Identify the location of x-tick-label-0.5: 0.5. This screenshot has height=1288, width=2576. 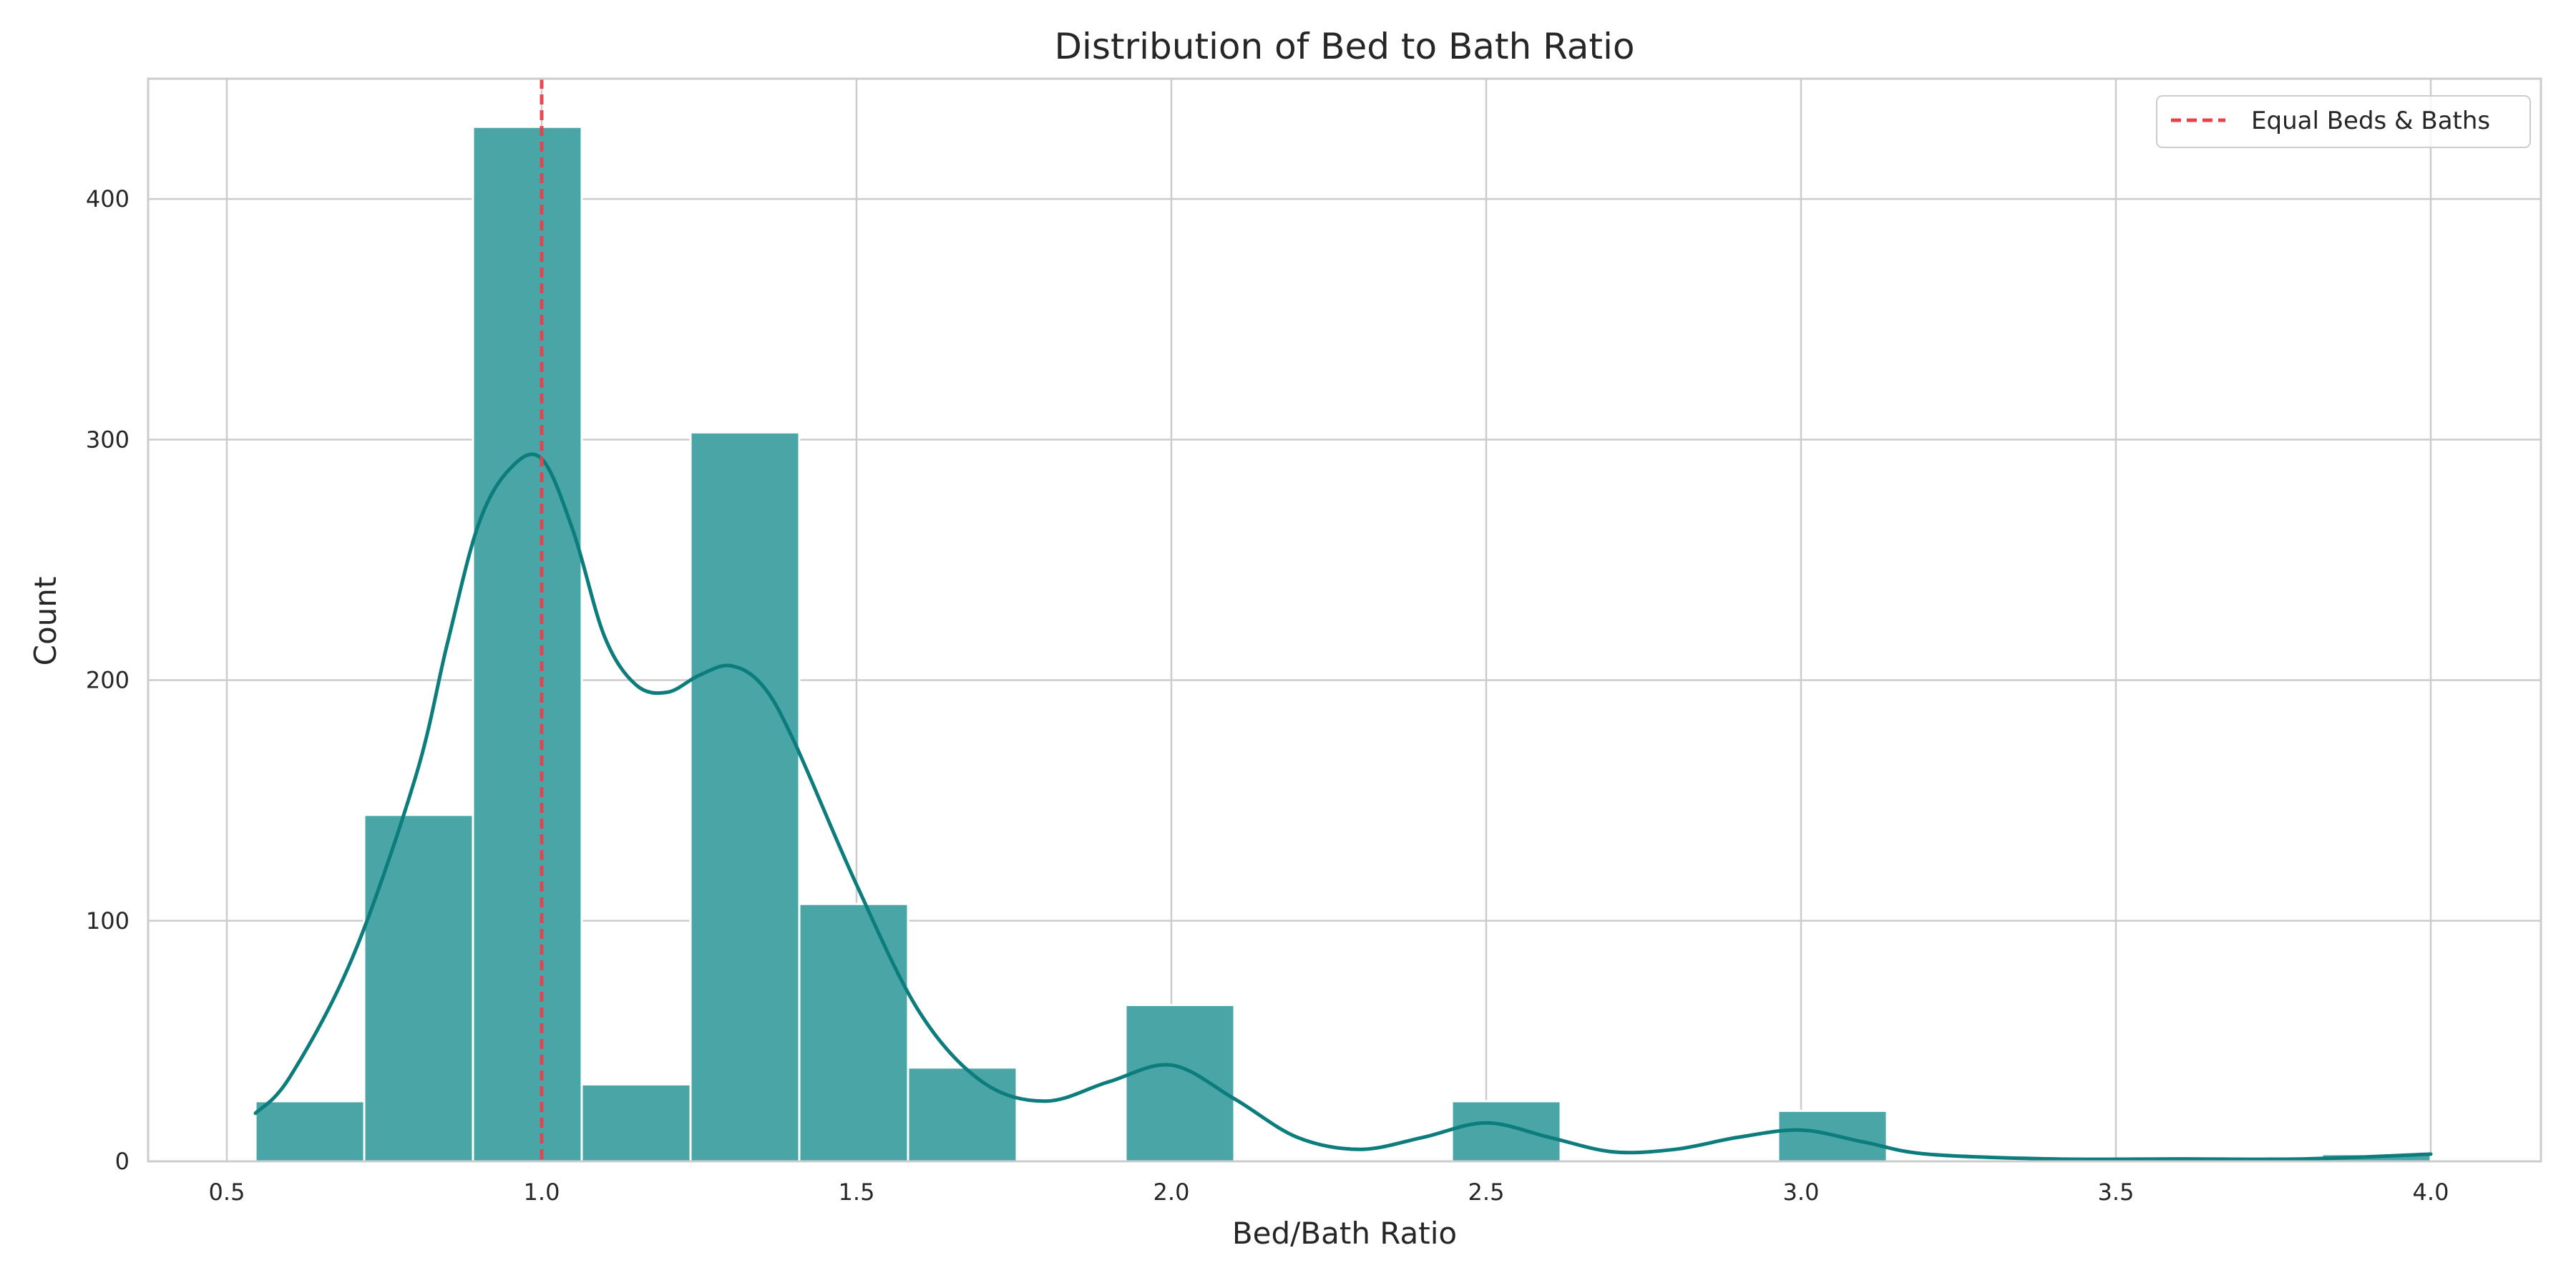
(227, 1192).